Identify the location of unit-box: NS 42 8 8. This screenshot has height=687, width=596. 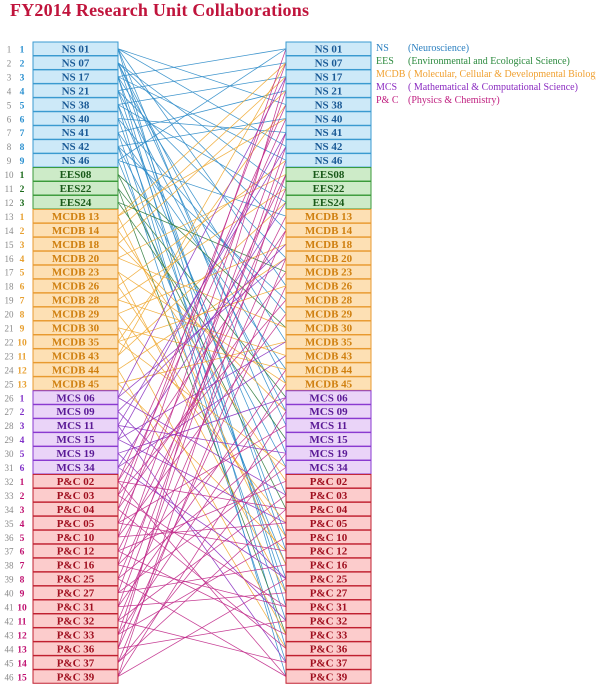
(63, 146).